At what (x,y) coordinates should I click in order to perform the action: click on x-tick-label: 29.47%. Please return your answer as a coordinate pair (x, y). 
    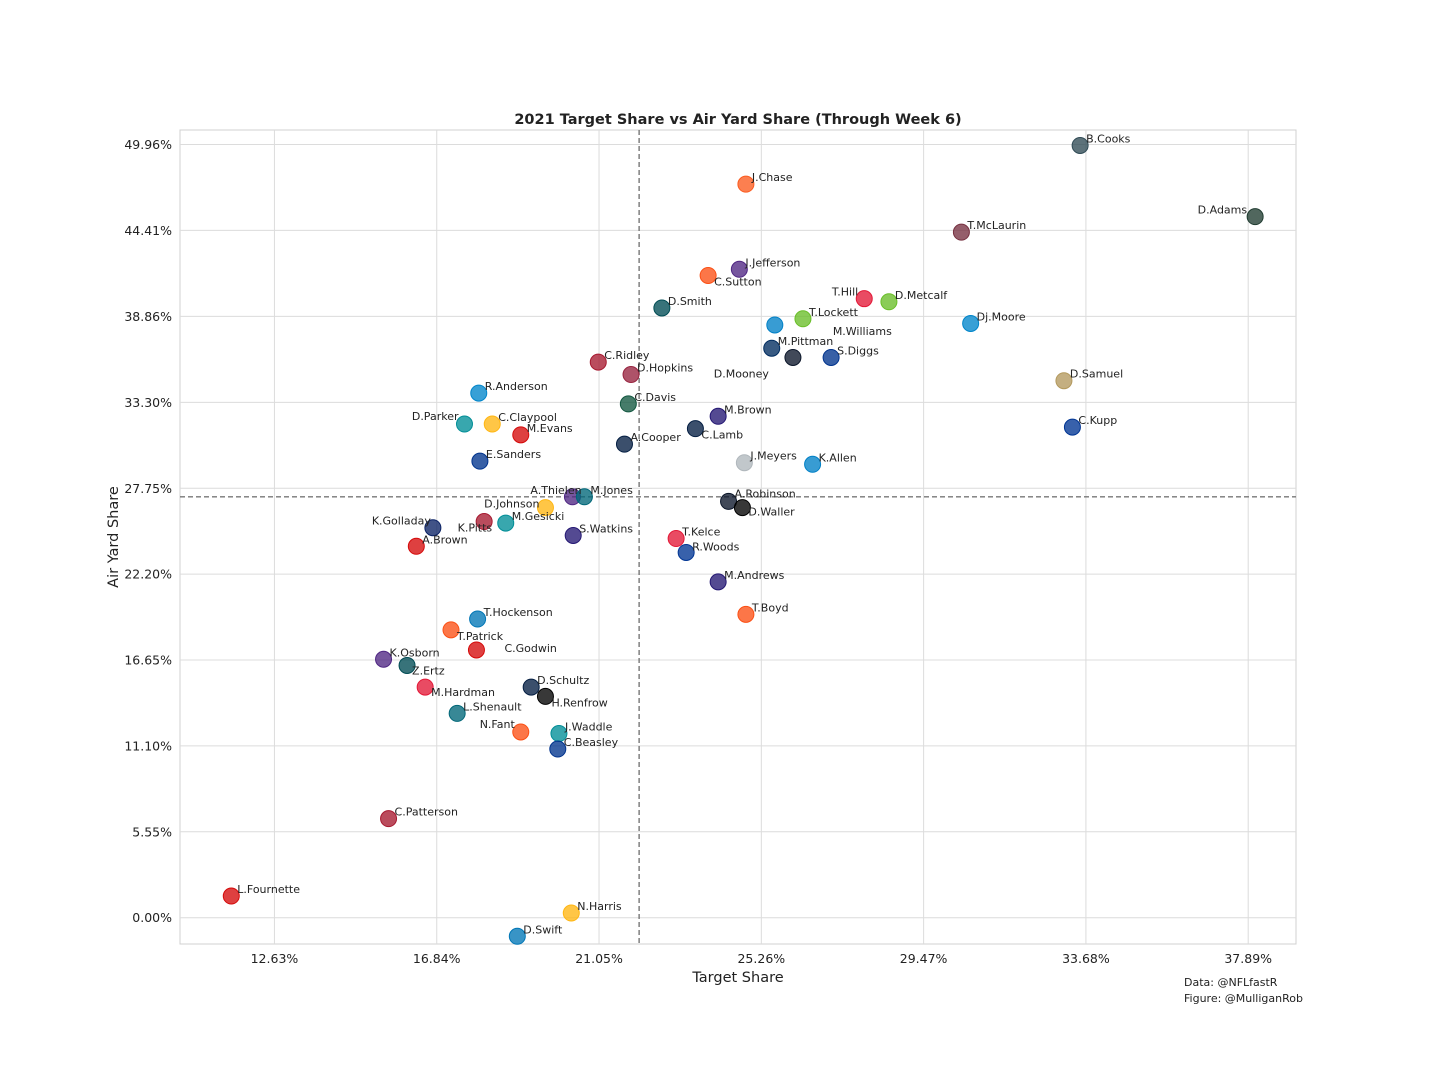
    Looking at the image, I should click on (924, 958).